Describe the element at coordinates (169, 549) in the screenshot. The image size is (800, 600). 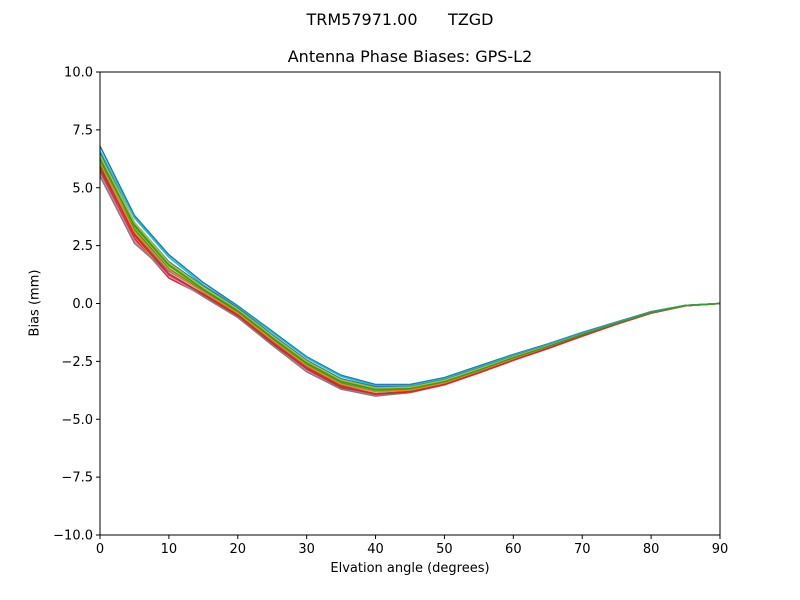
I see `x-tick-label: 10` at that location.